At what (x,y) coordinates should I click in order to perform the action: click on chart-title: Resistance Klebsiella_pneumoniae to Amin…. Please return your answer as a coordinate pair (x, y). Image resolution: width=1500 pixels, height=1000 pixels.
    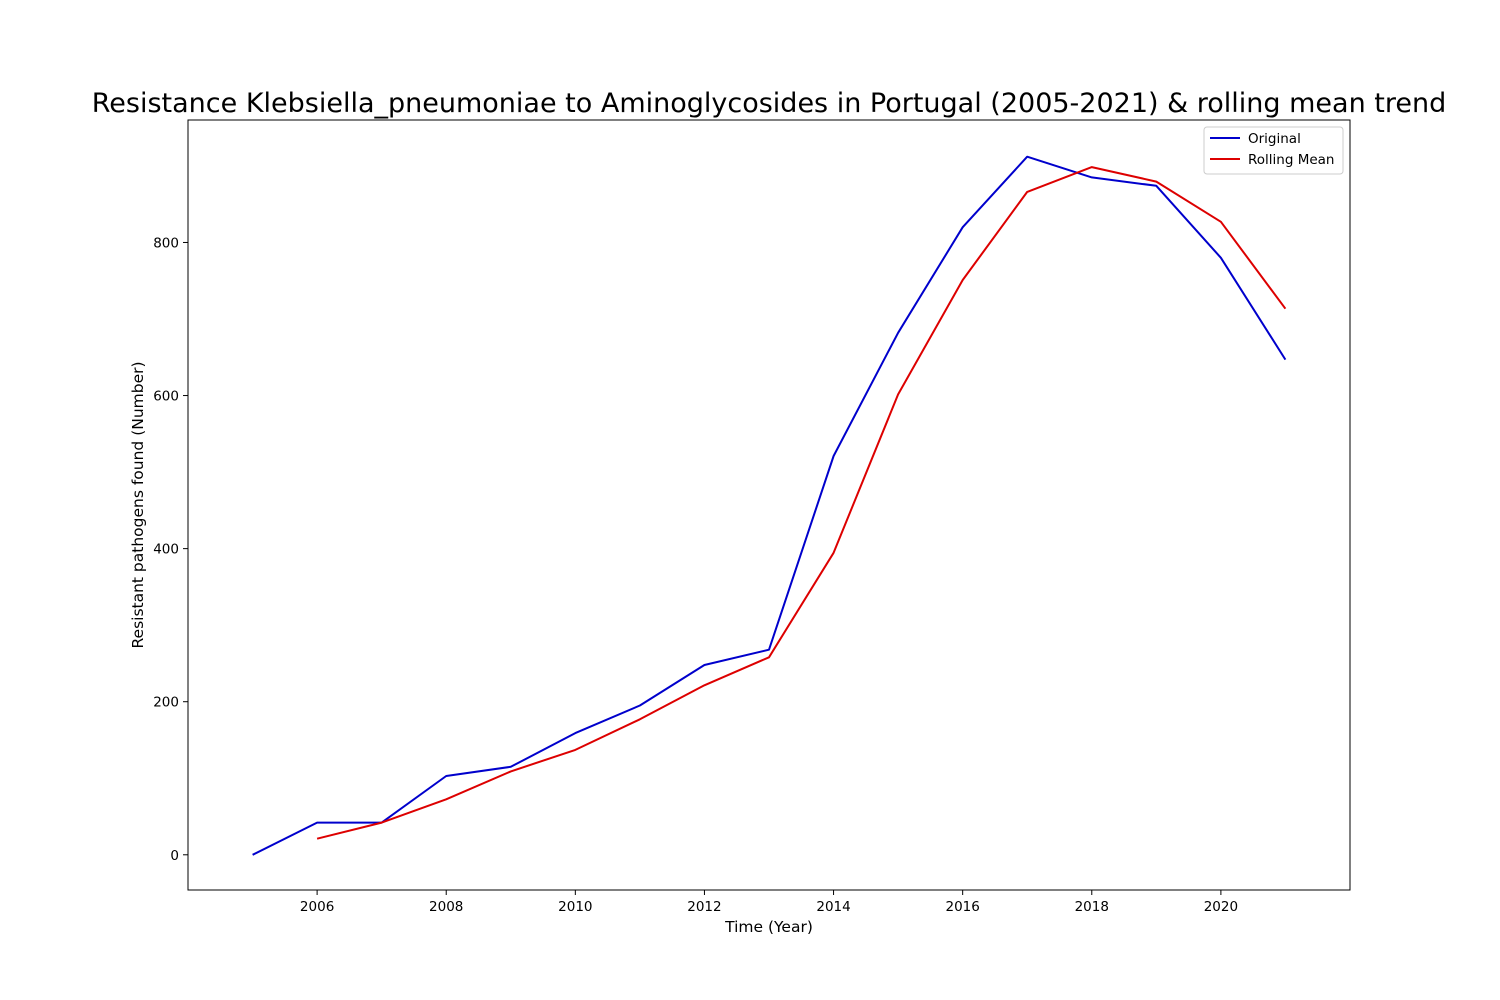
    Looking at the image, I should click on (769, 103).